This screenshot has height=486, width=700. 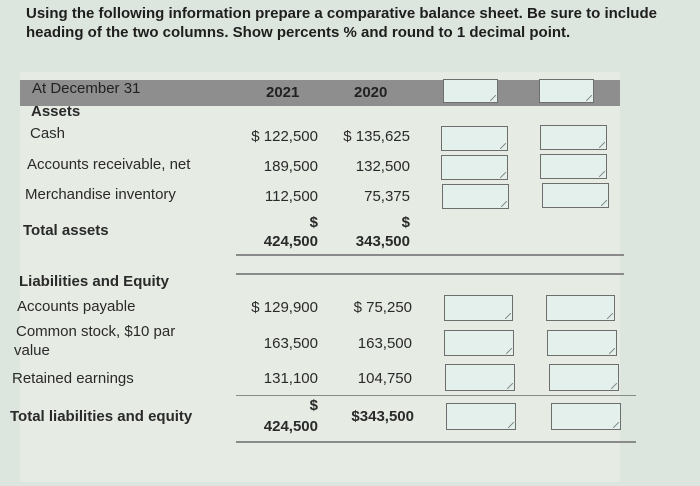 What do you see at coordinates (56, 111) in the screenshot?
I see `assets-heading: Assets` at bounding box center [56, 111].